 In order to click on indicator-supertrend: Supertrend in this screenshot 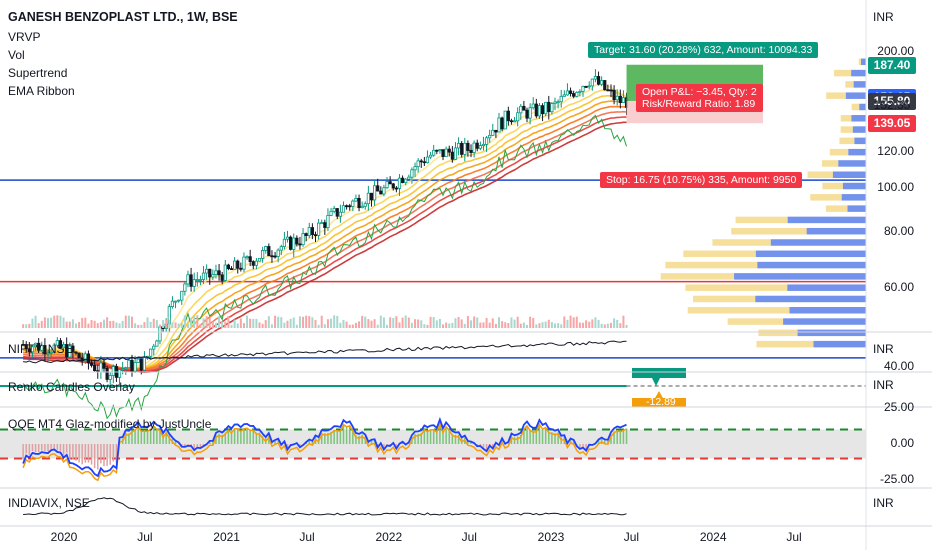, I will do `click(38, 73)`.